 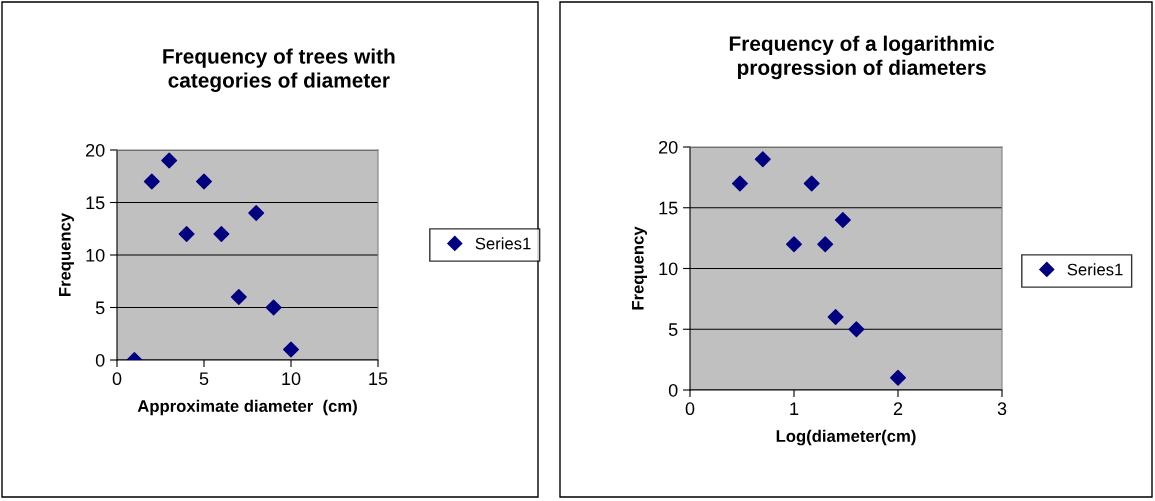 What do you see at coordinates (794, 408) in the screenshot?
I see `x-tick-label: 1` at bounding box center [794, 408].